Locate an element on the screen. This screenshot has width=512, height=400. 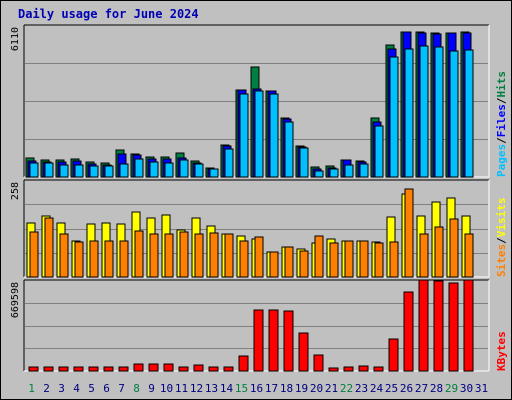
day-label: 20 is located at coordinates (316, 388).